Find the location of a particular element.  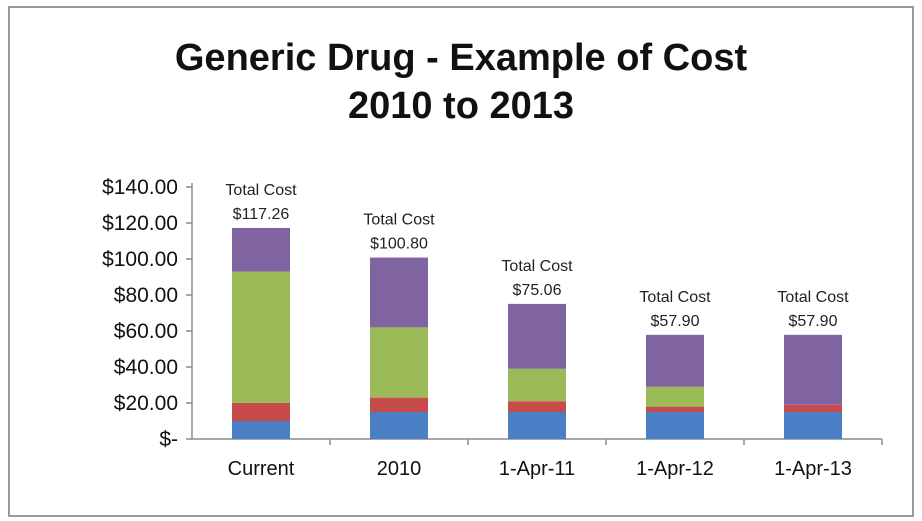

y-tick-label: $40.00 is located at coordinates (146, 367).